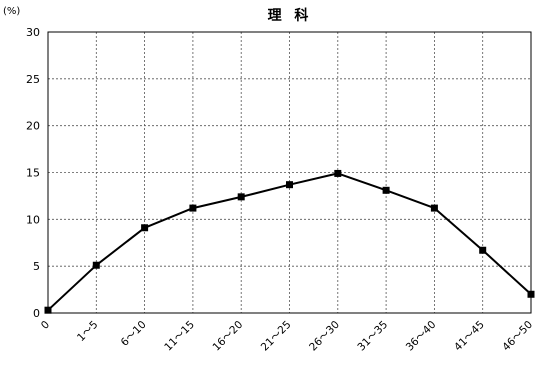  Describe the element at coordinates (33, 79) in the screenshot. I see `y-tick-label: 25` at that location.